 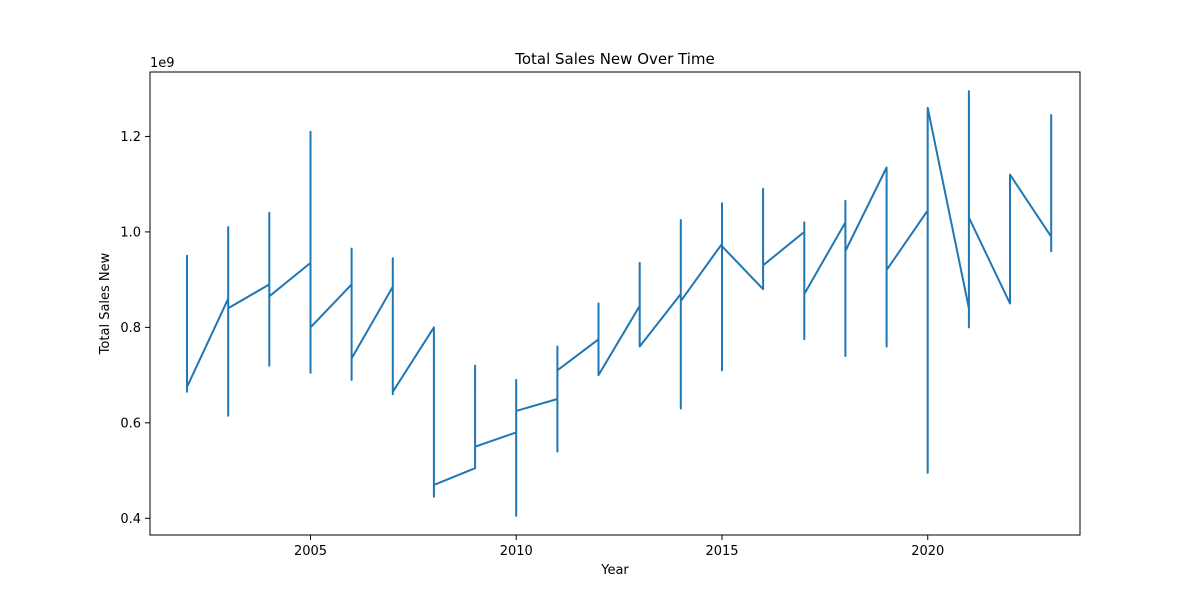 What do you see at coordinates (130, 423) in the screenshot?
I see `y-tick-label: 0.6` at bounding box center [130, 423].